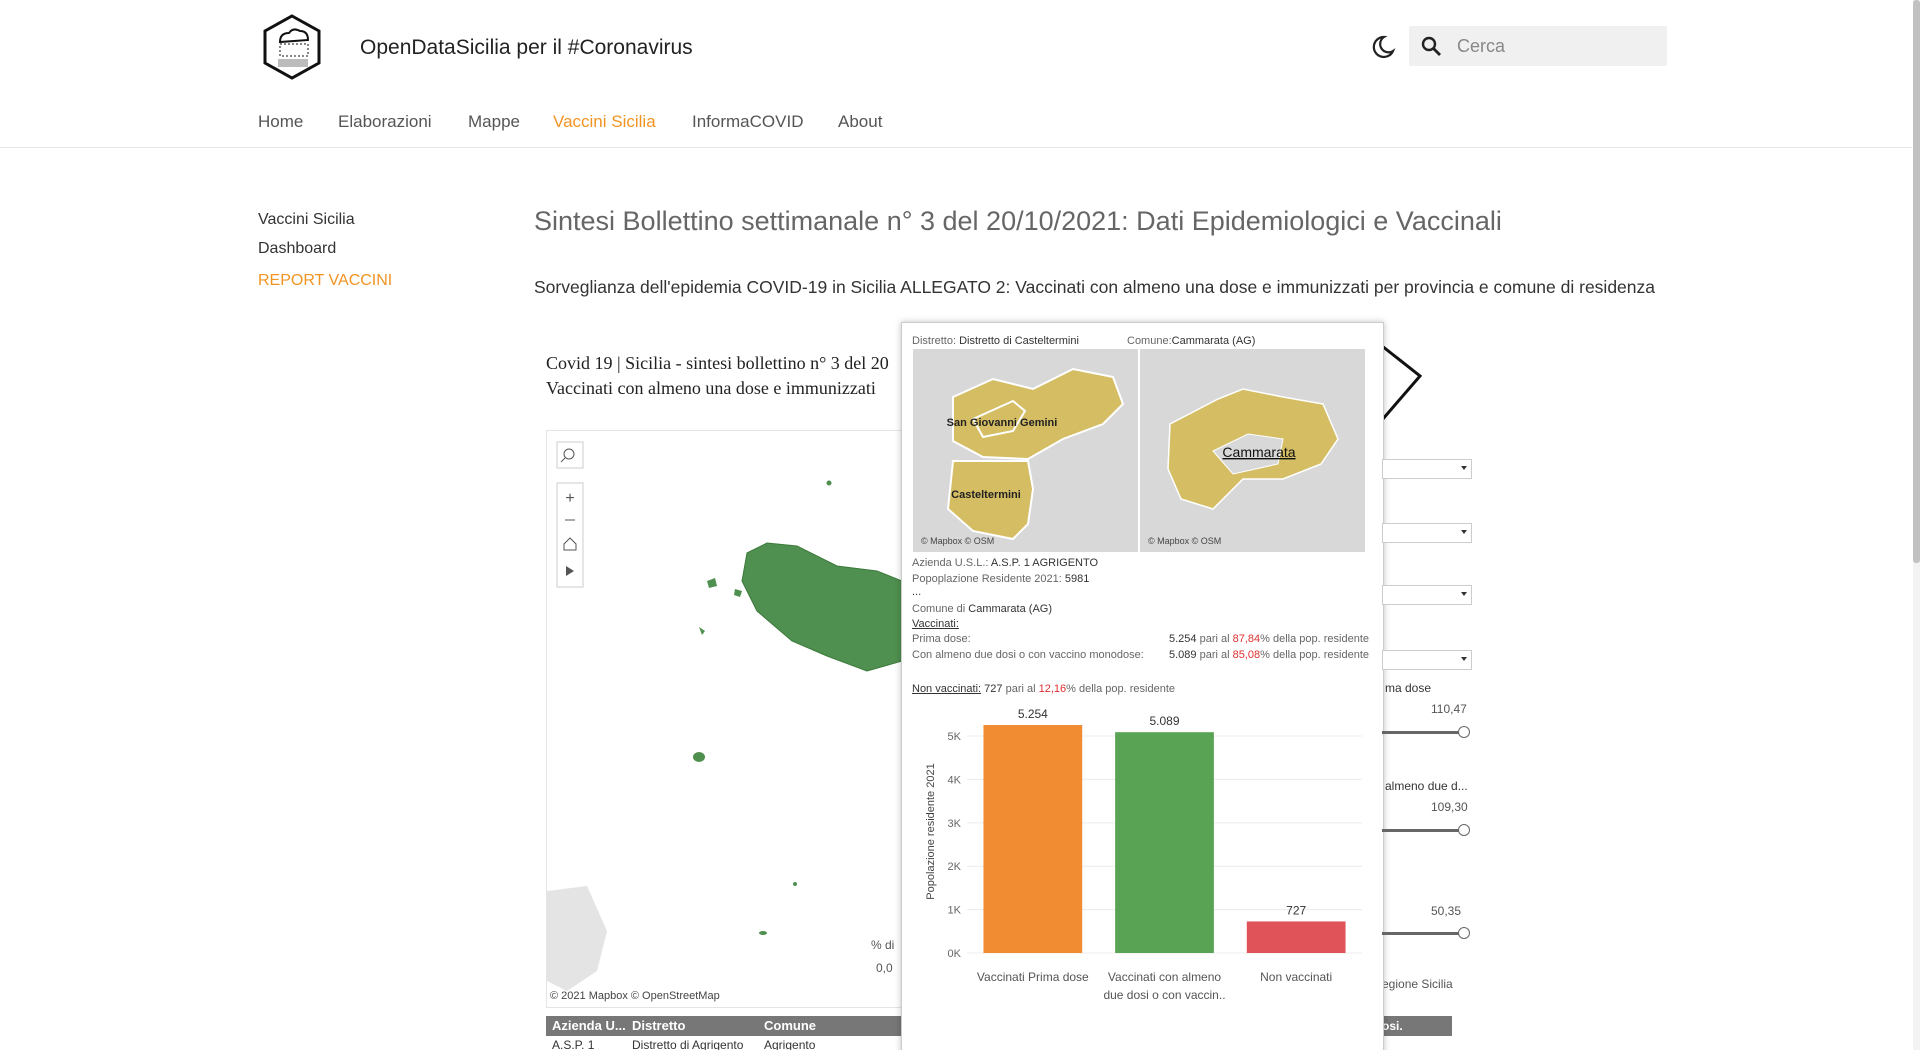 This screenshot has height=1050, width=1920. What do you see at coordinates (1258, 452) in the screenshot?
I see `map-label: Cammarata` at bounding box center [1258, 452].